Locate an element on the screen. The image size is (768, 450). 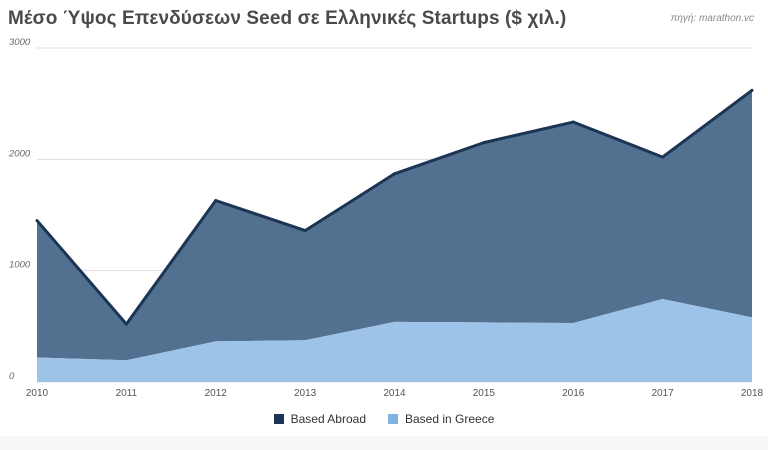
legend-item-based-in-greece: Based in Greece is located at coordinates (441, 419).